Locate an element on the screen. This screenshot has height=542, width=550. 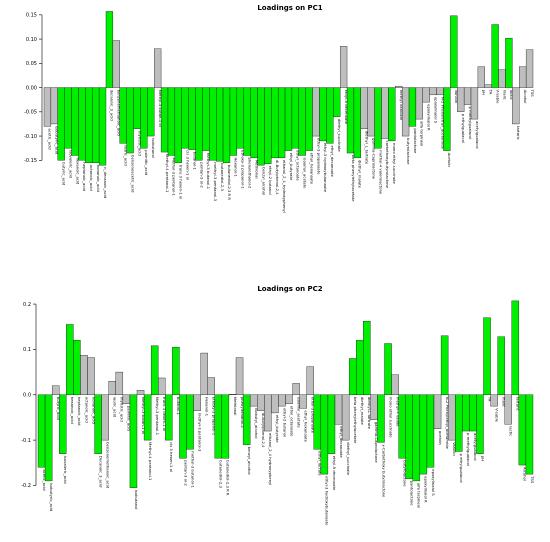
category-label: y-Carbethoxy butyrolactone is located at coordinates (383, 471).